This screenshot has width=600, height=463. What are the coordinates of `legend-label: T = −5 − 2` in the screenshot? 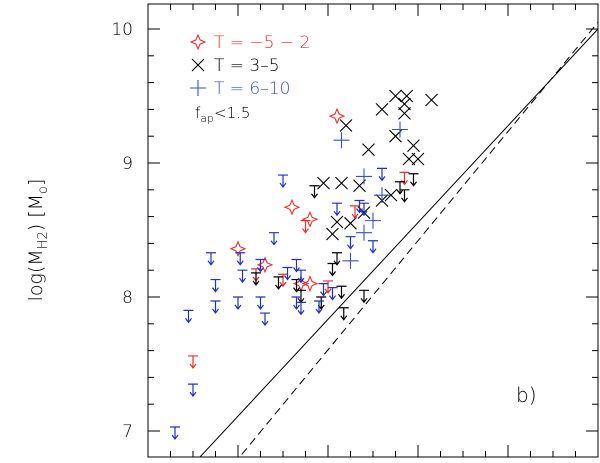 It's located at (262, 43).